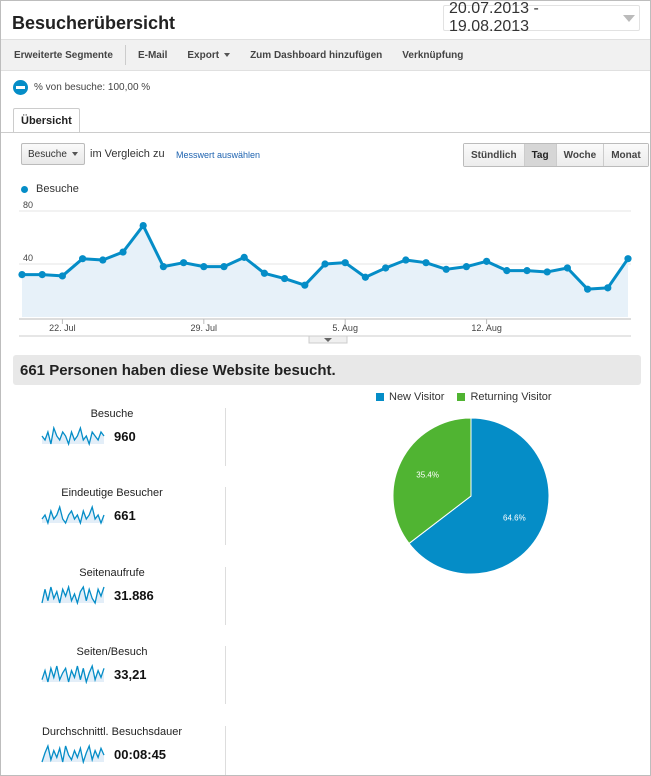 The height and width of the screenshot is (776, 651). What do you see at coordinates (63, 55) in the screenshot?
I see `advanced-segments-button: Erweiterte Segmente` at bounding box center [63, 55].